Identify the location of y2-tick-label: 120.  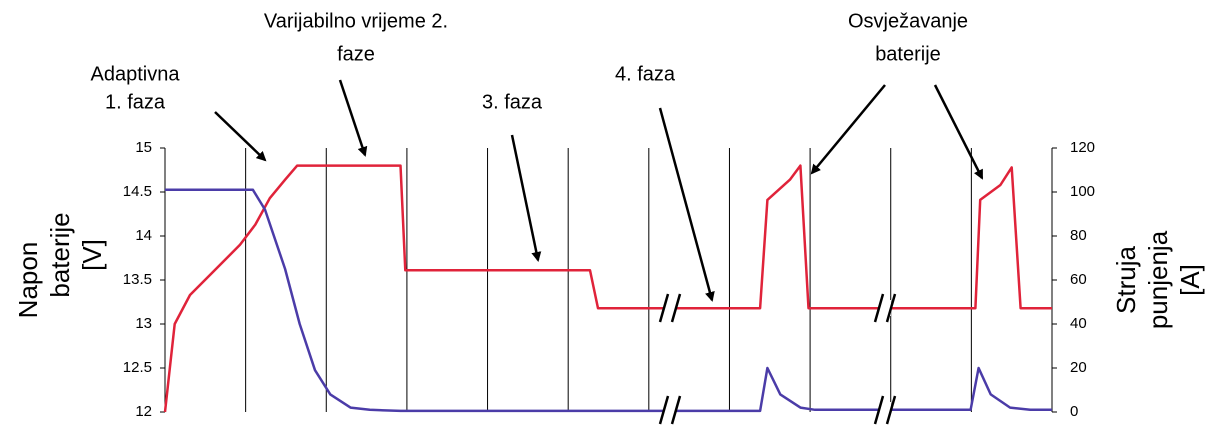
(1082, 147).